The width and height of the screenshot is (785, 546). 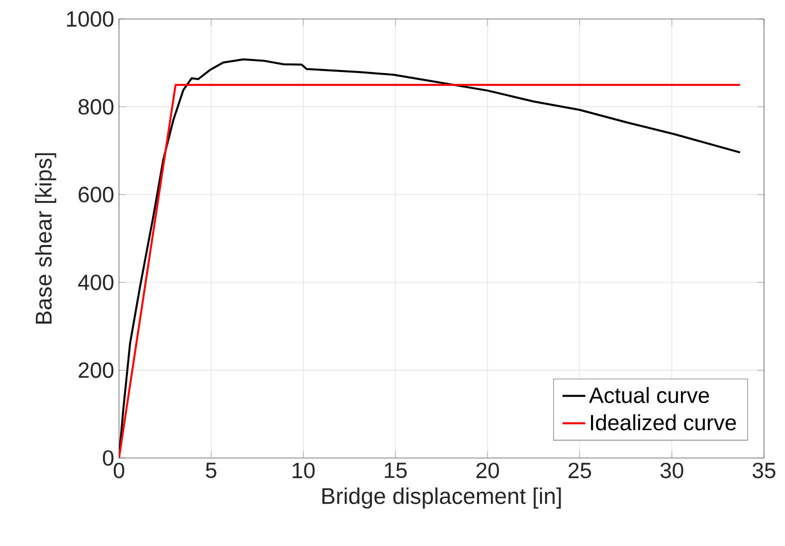 What do you see at coordinates (672, 470) in the screenshot?
I see `x-tick-label: 30` at bounding box center [672, 470].